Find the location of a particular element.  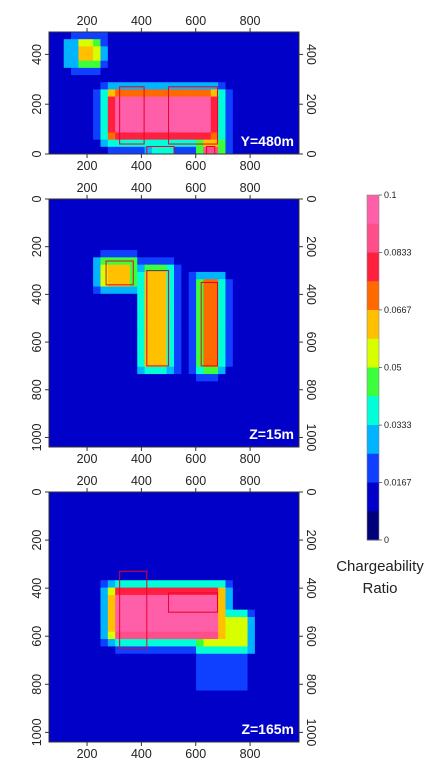

panel-label: Z=165m is located at coordinates (267, 729).